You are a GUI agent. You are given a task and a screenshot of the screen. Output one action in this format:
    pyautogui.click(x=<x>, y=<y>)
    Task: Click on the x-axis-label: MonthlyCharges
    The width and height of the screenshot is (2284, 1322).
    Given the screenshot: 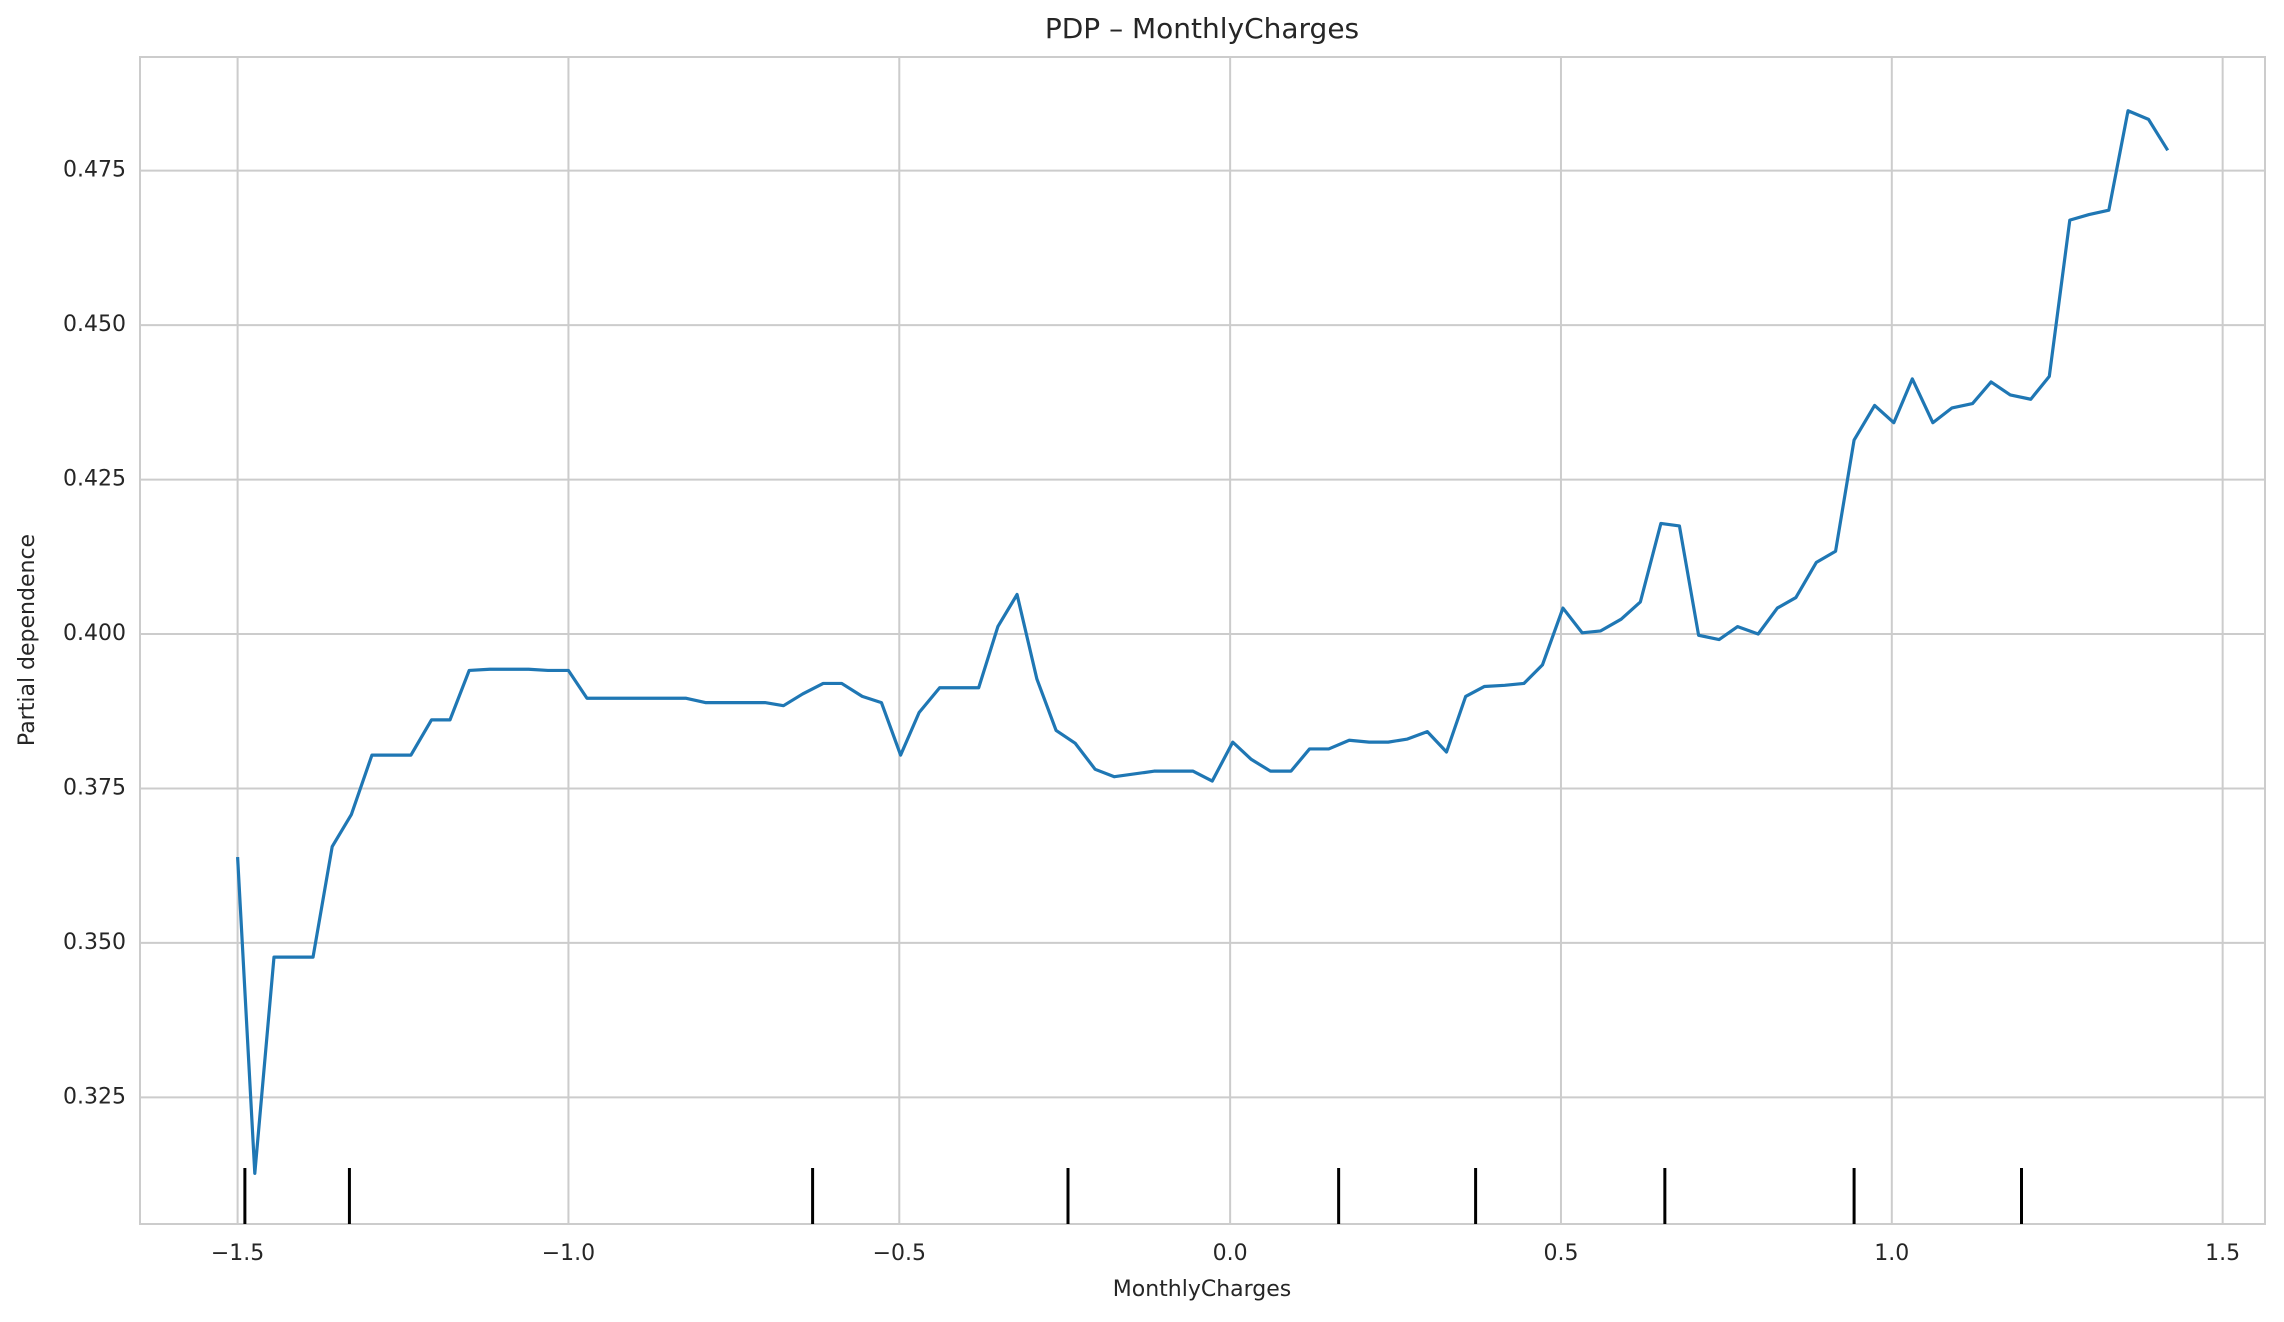 What is the action you would take?
    pyautogui.click(x=1202, y=1289)
    